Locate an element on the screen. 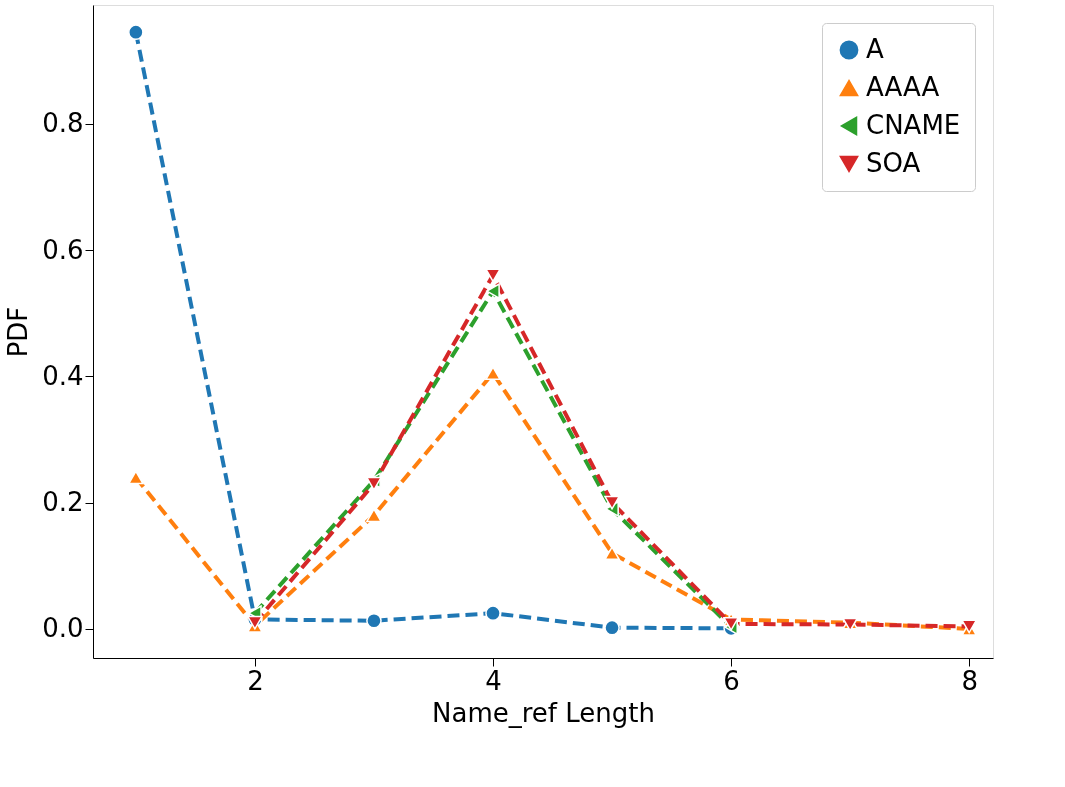 The width and height of the screenshot is (1065, 787). x-tick-label: 6 is located at coordinates (731, 680).